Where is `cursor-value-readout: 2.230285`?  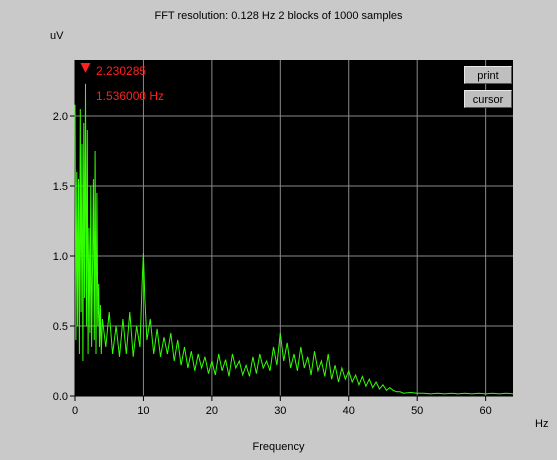 cursor-value-readout: 2.230285 is located at coordinates (121, 71).